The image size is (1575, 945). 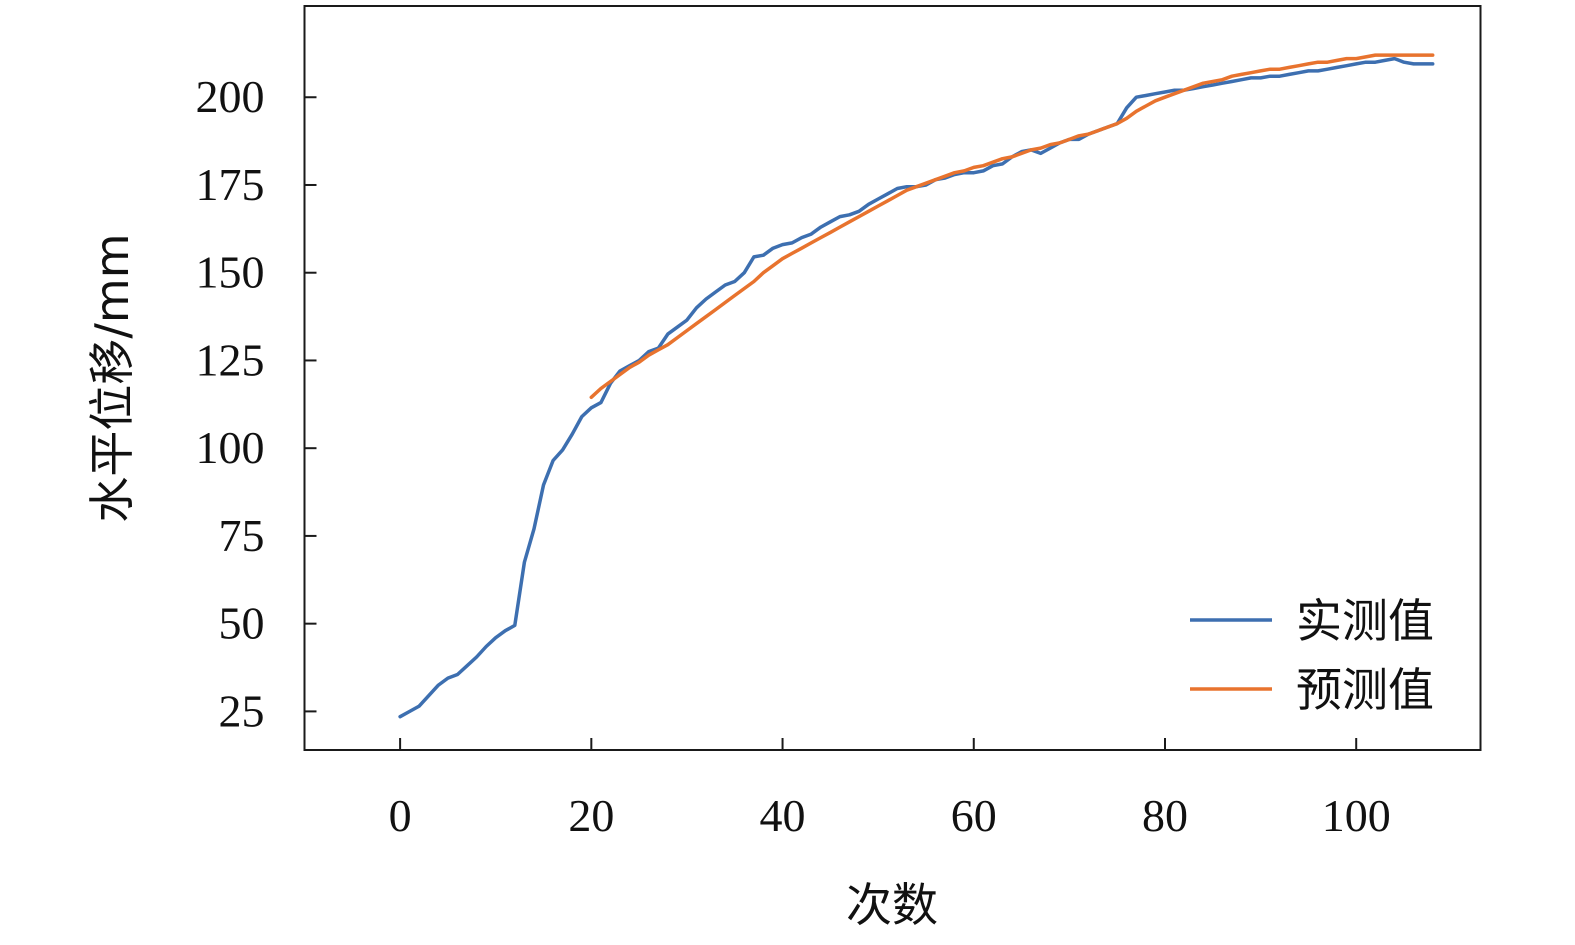 I want to click on x-axis-ticks: 0 20 40 60 80 100, so click(x=890, y=789).